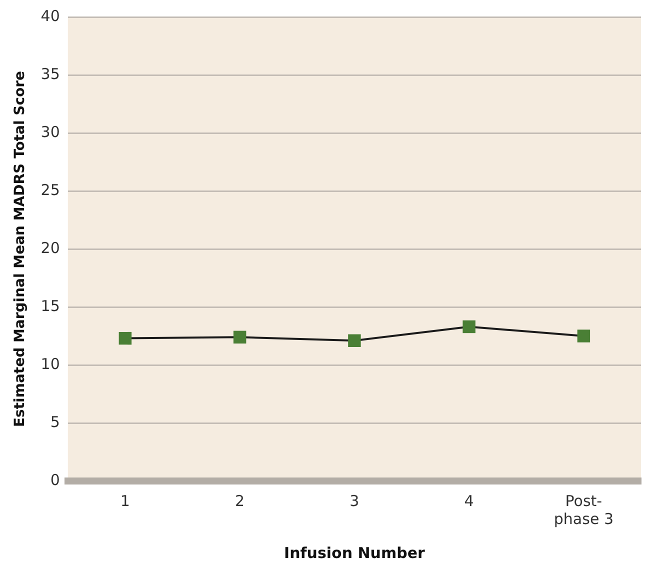  I want to click on y-tick-label: 15, so click(50, 305).